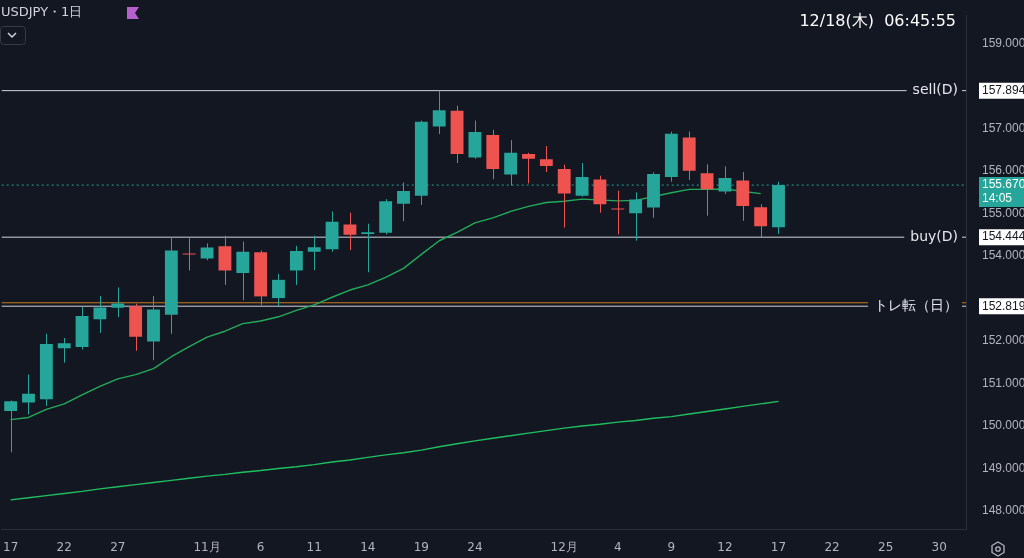 The image size is (1024, 558). I want to click on x-tick-label: 14, so click(368, 546).